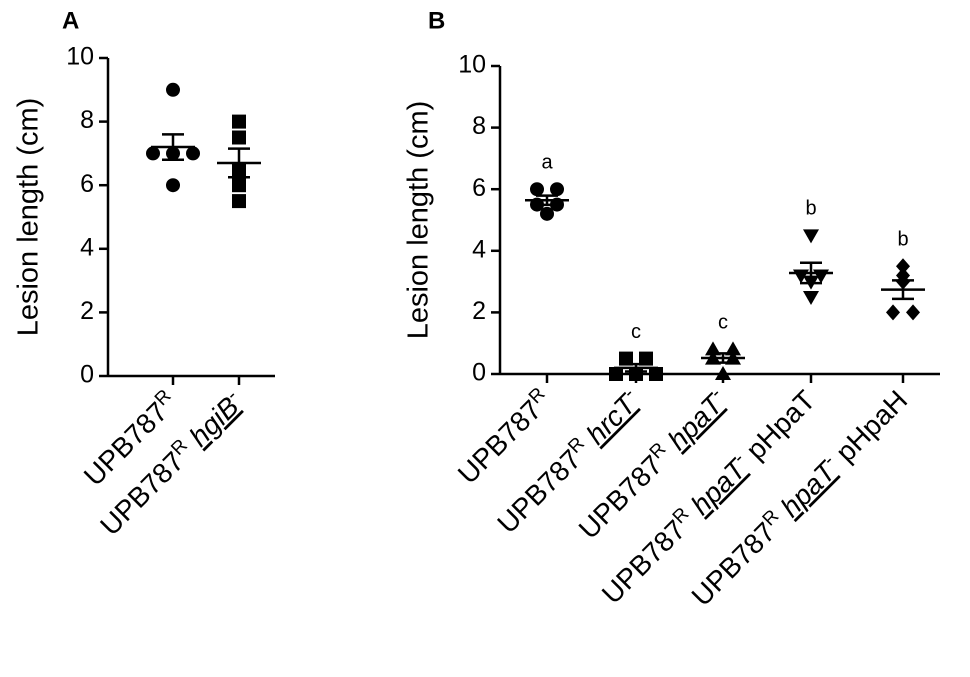 This screenshot has width=970, height=677. Describe the element at coordinates (70, 20) in the screenshot. I see `panel-label: A` at that location.